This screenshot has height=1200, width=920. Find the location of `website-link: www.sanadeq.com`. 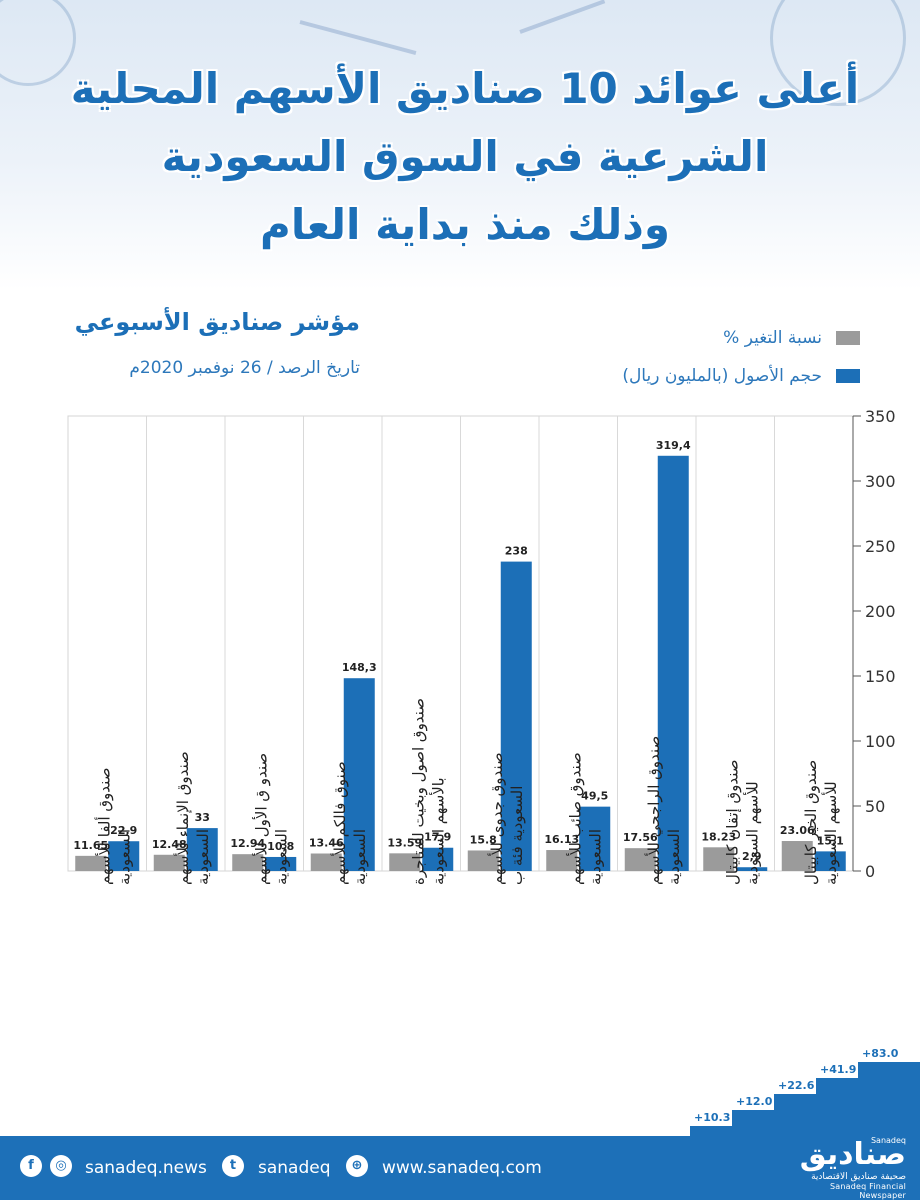

website-link: www.sanadeq.com is located at coordinates (462, 1168).